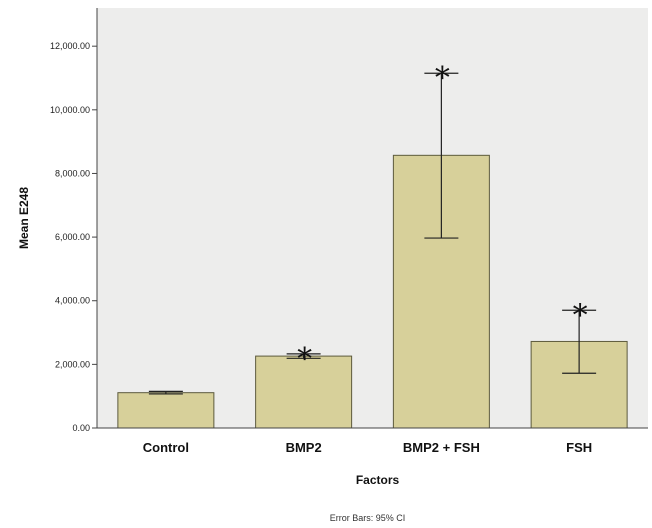  What do you see at coordinates (70, 110) in the screenshot?
I see `y-tick-label: 10,000.00` at bounding box center [70, 110].